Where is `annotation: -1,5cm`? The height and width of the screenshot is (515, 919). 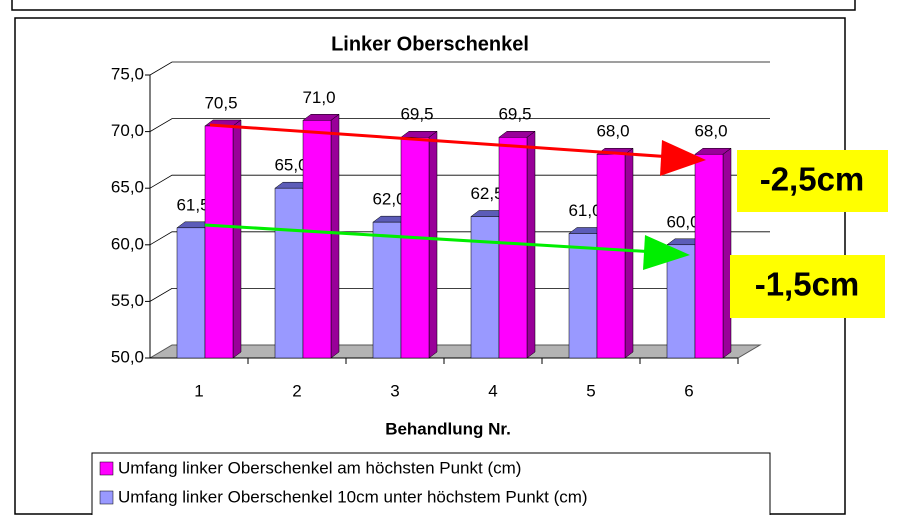
annotation: -1,5cm is located at coordinates (807, 284).